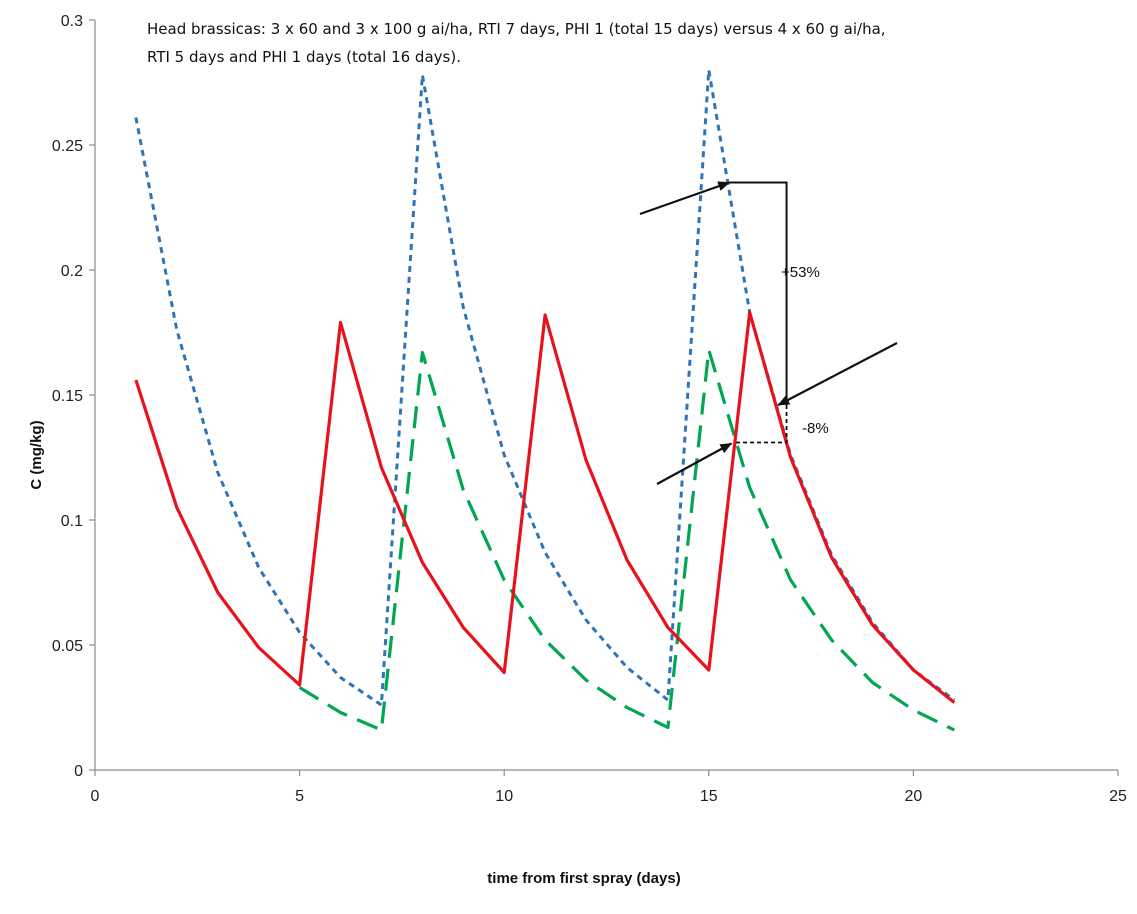  Describe the element at coordinates (36, 454) in the screenshot. I see `y-axis-title: C (mg/kg)` at that location.